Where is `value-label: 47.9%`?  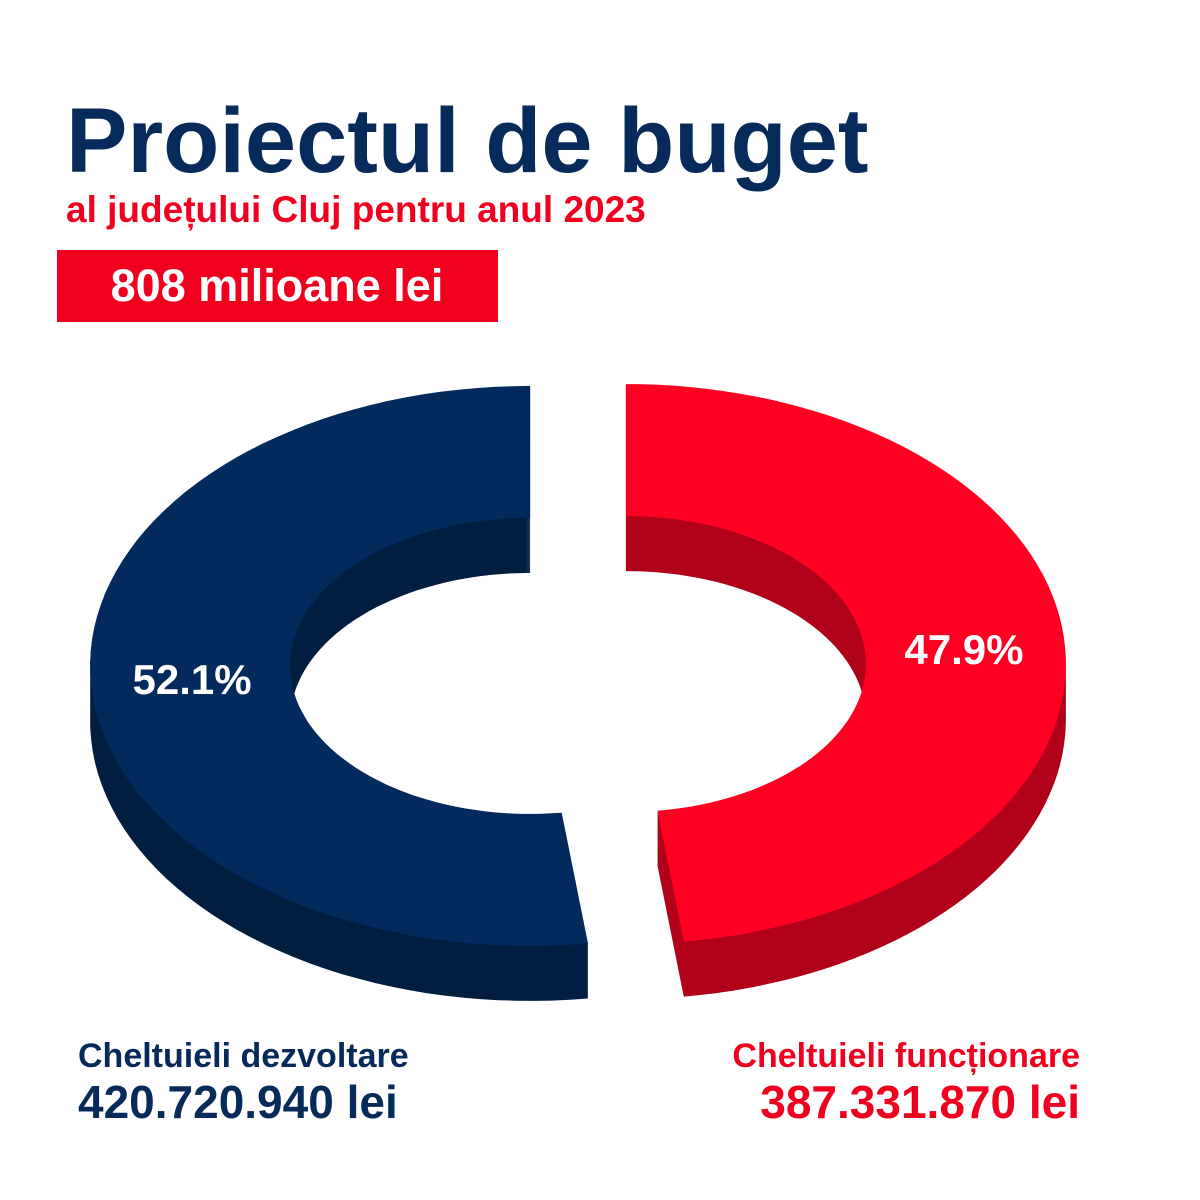 value-label: 47.9% is located at coordinates (963, 649).